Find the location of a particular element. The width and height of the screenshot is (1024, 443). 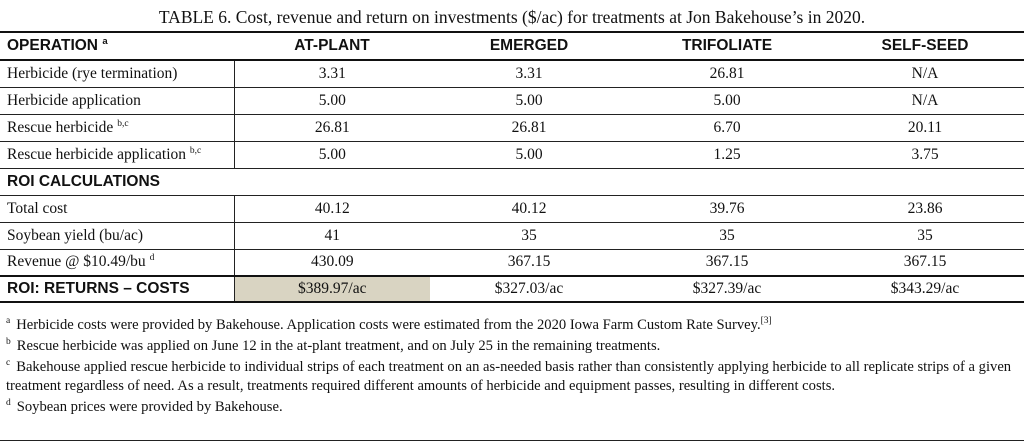

footnote-mark: a is located at coordinates (105, 41).